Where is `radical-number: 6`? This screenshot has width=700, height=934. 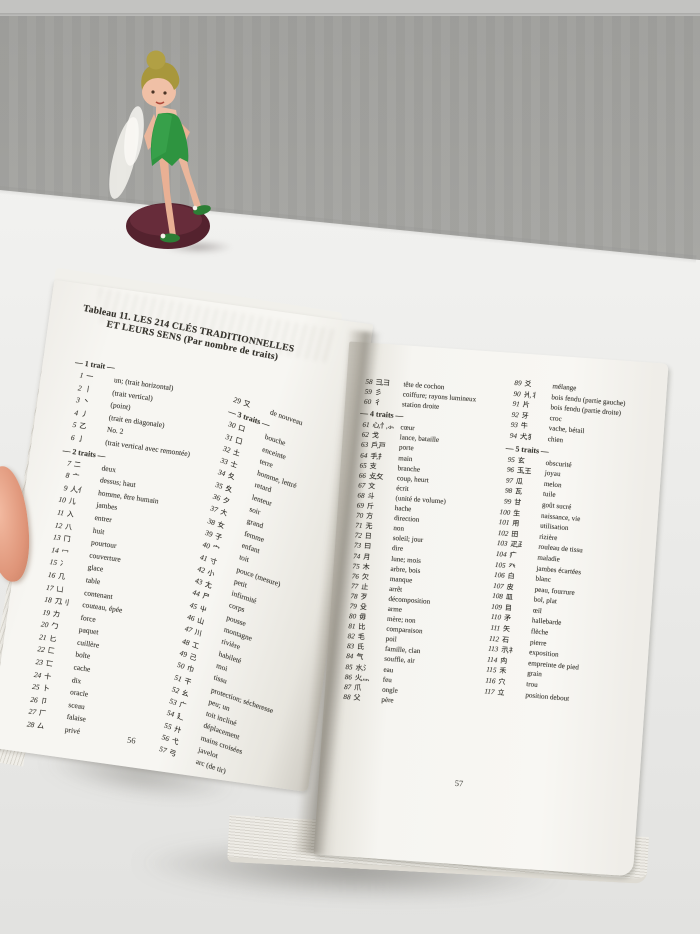 radical-number: 6 is located at coordinates (73, 437).